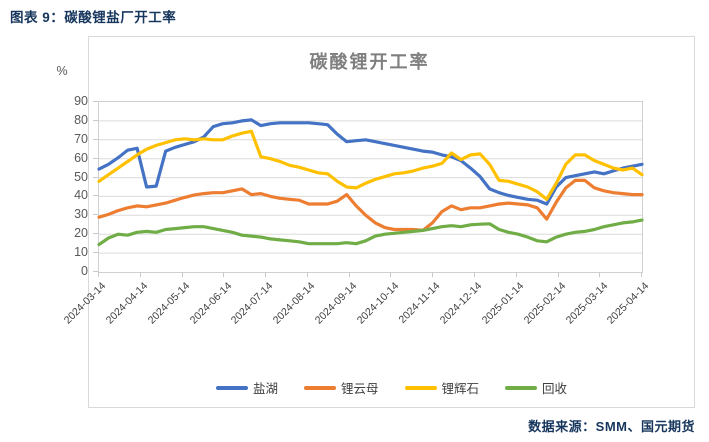  Describe the element at coordinates (81, 176) in the screenshot. I see `y-tick-label-50: 50` at that location.